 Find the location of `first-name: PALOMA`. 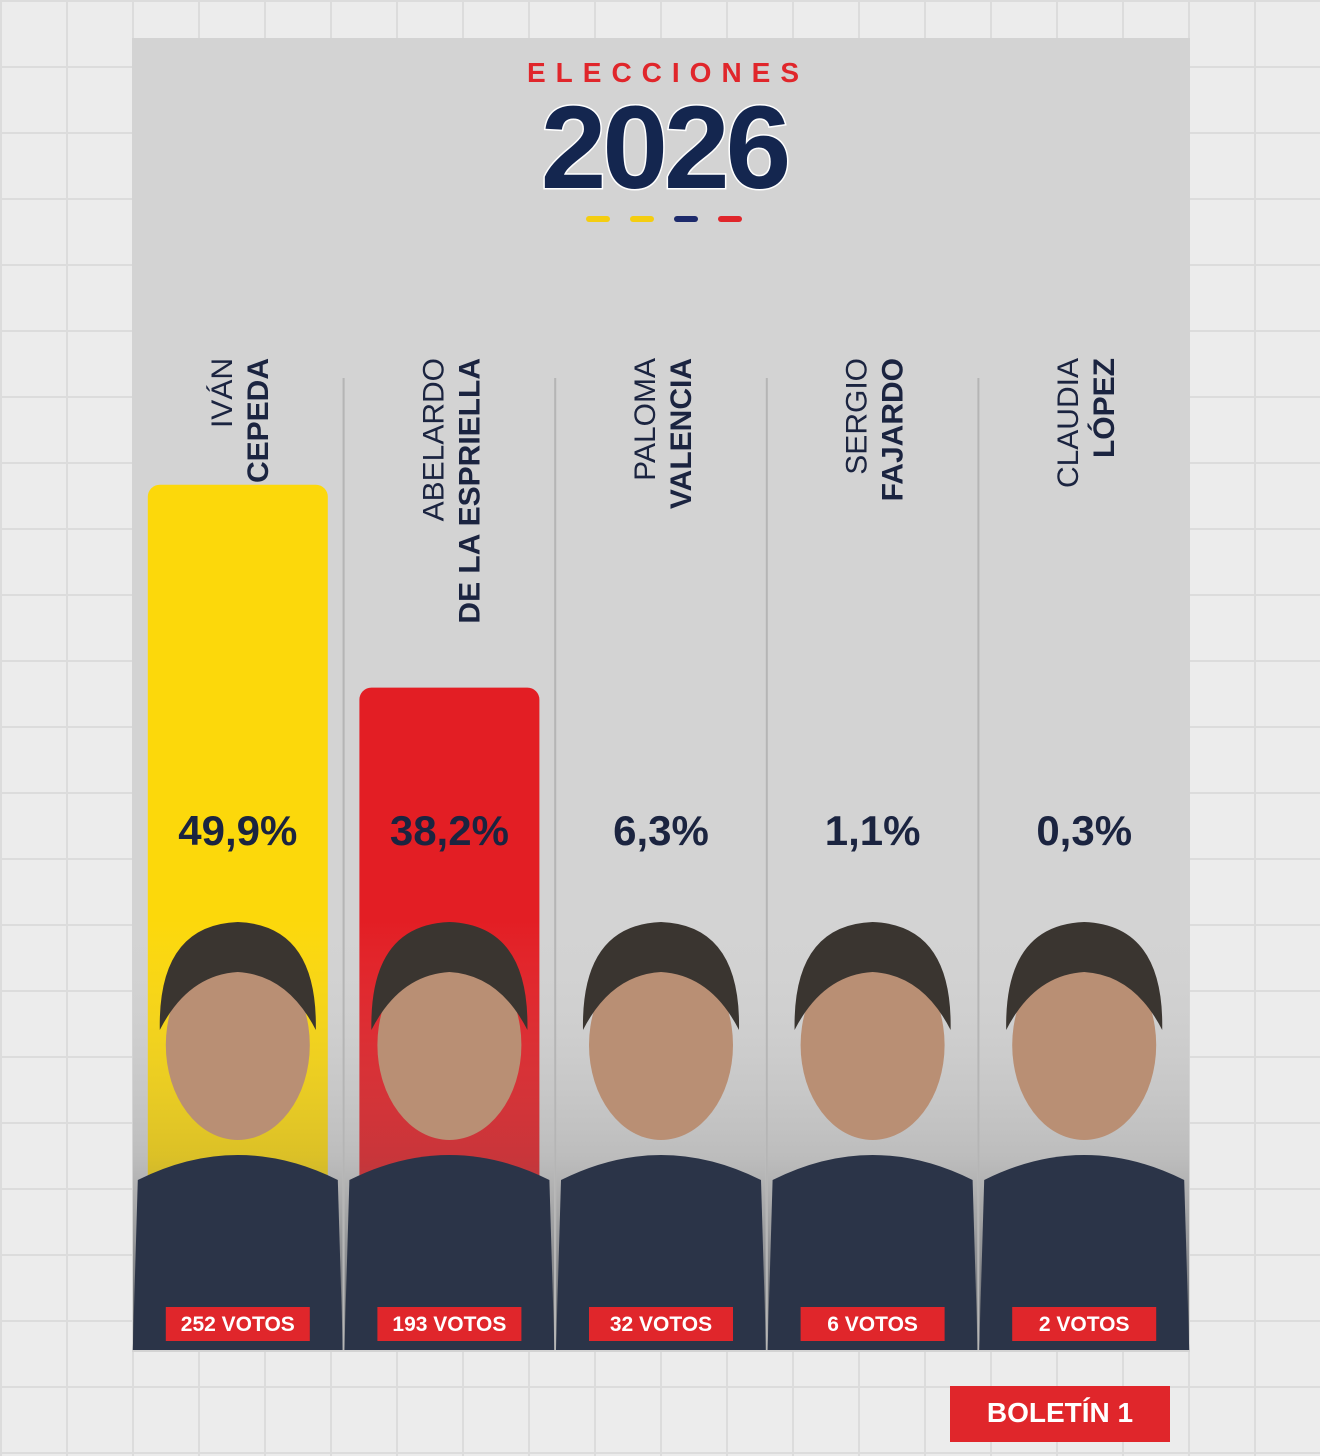

first-name: PALOMA is located at coordinates (645, 419).